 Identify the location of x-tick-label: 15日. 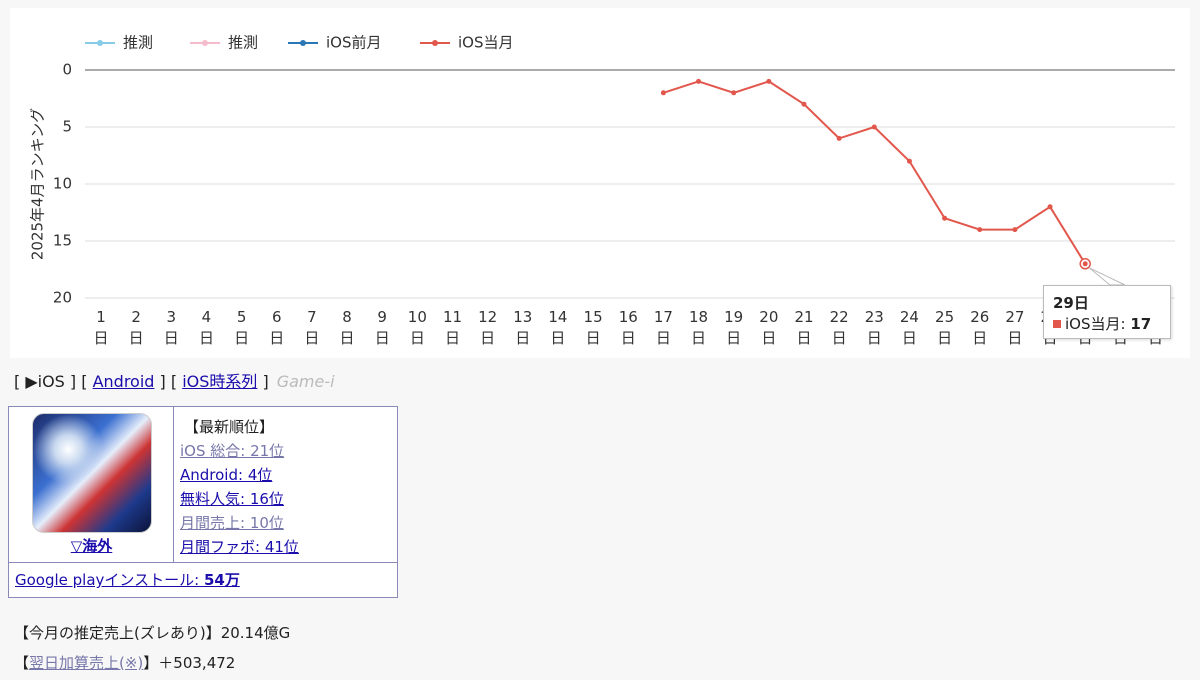
(593, 327).